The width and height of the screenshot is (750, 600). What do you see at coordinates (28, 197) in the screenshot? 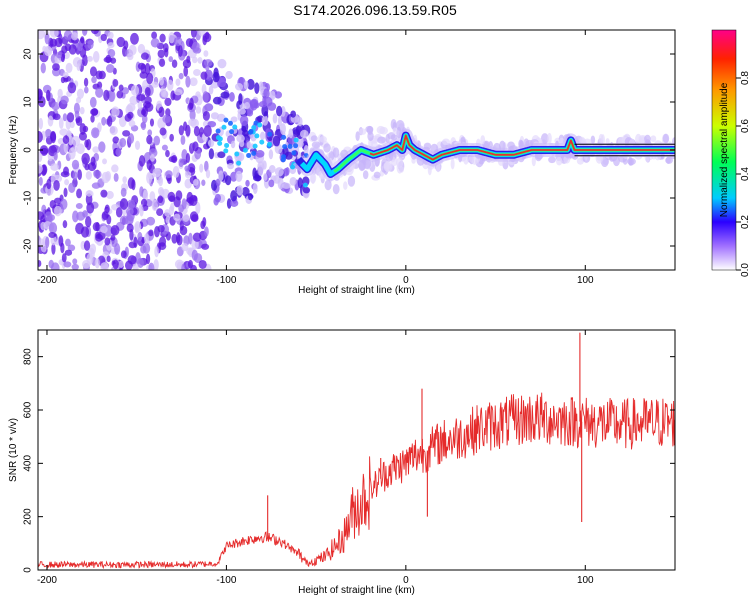
I see `spectrogram-ytick-label: -10` at bounding box center [28, 197].